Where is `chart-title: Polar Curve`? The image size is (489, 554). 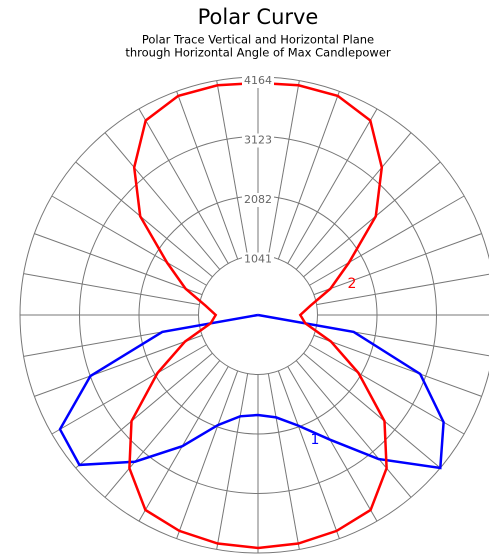 chart-title: Polar Curve is located at coordinates (258, 17).